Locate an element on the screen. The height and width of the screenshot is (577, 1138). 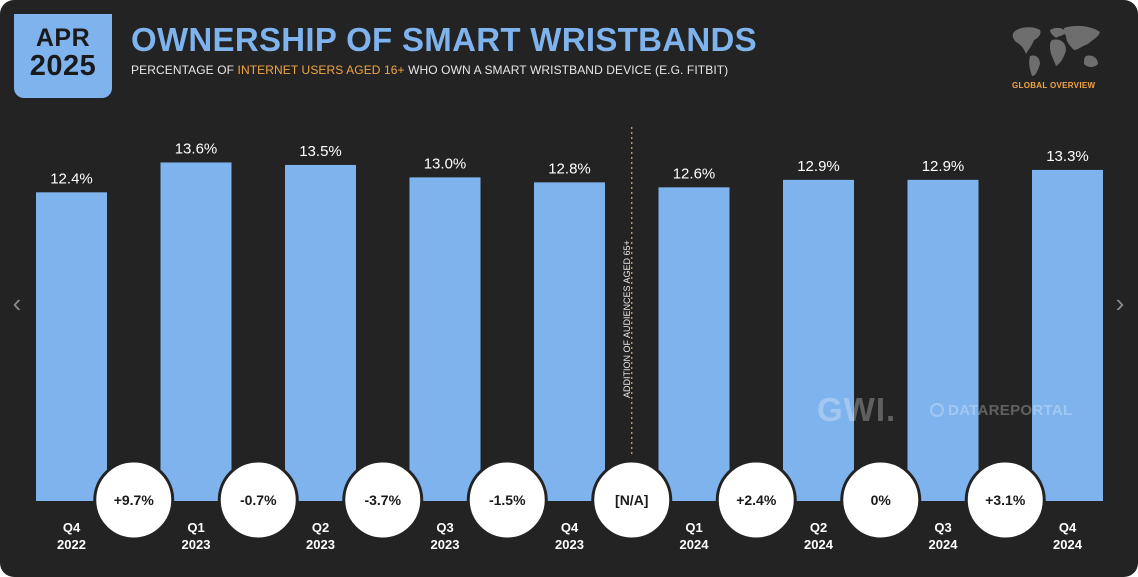
chevron-left-icon: ‹ is located at coordinates (17, 303).